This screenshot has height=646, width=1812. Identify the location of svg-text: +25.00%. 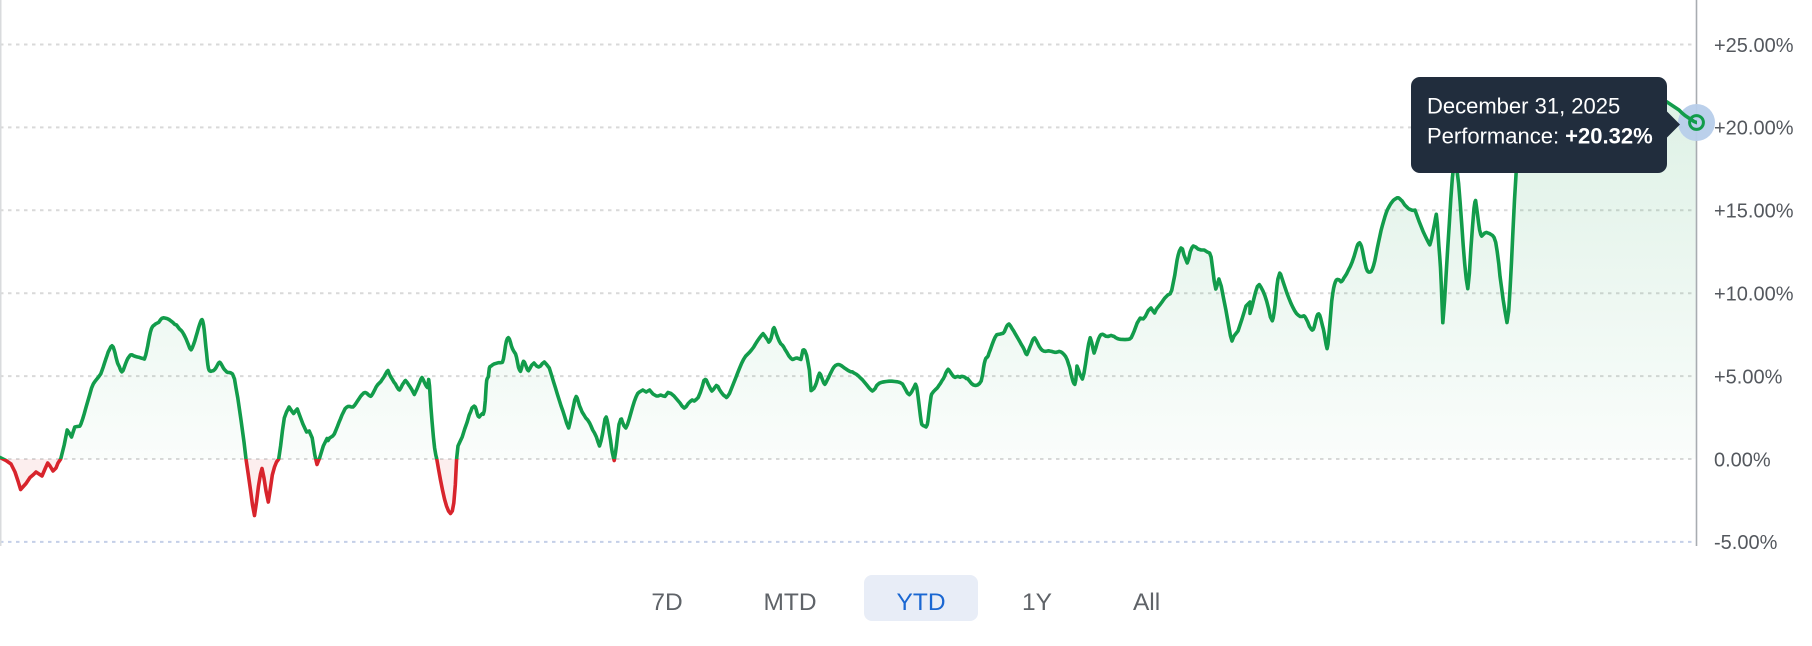
(1754, 46).